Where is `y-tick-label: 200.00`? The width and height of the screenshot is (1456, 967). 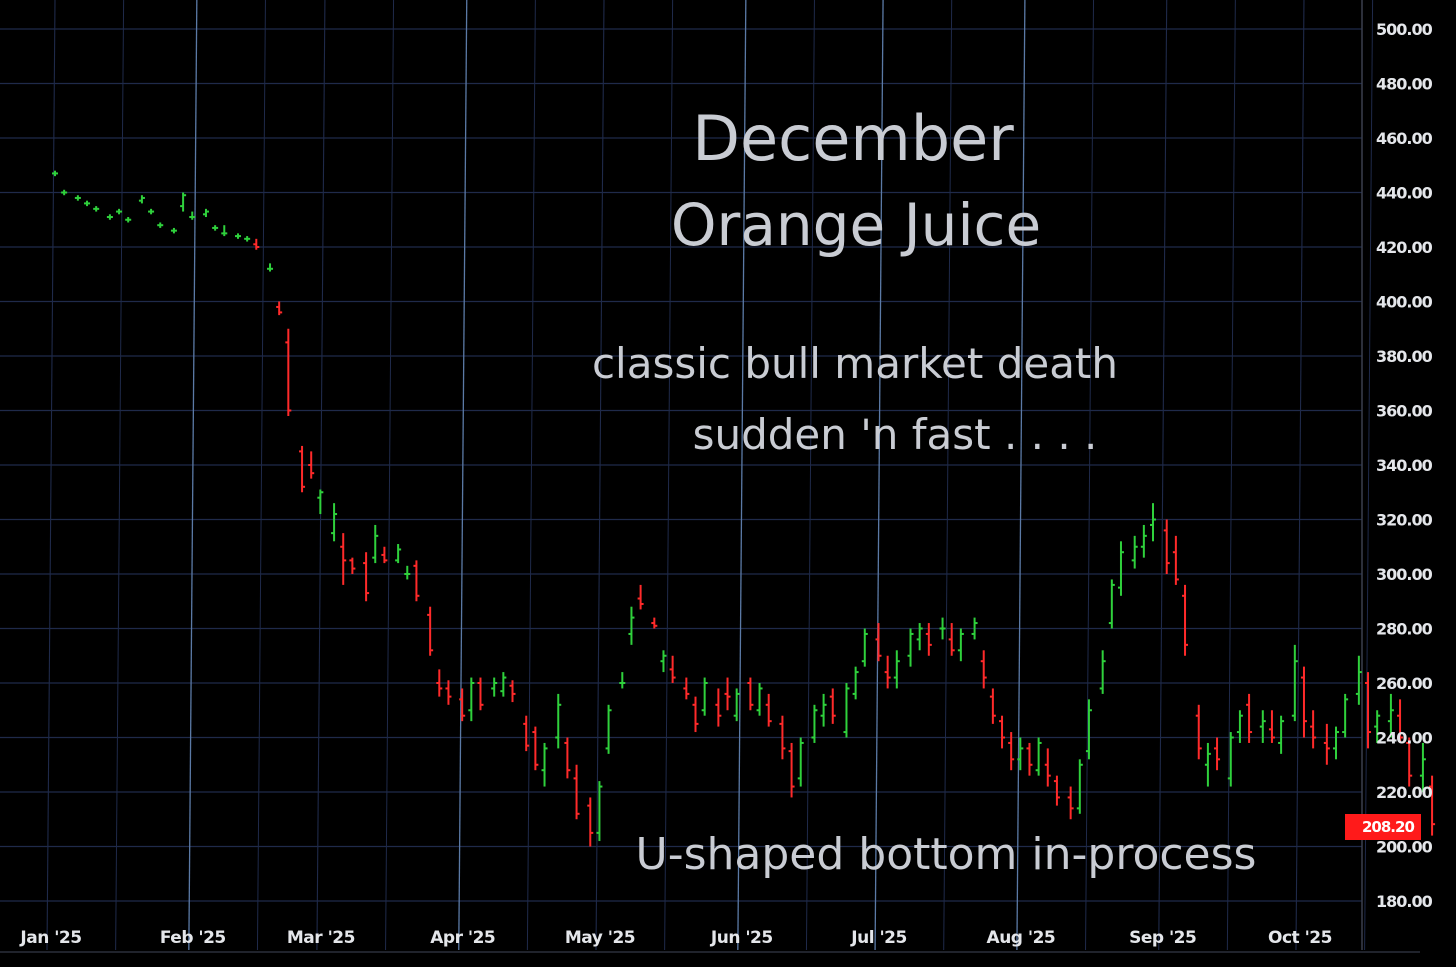 y-tick-label: 200.00 is located at coordinates (1404, 847).